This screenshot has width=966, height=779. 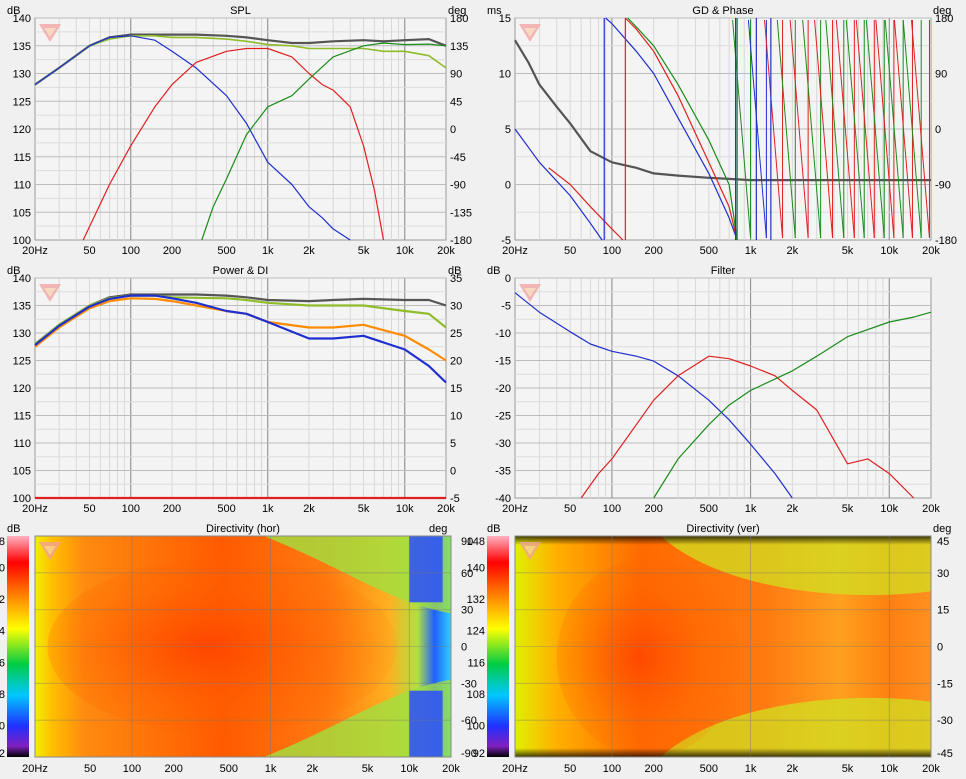 I want to click on directivity-hor-offaxis-bottom, so click(x=357, y=718).